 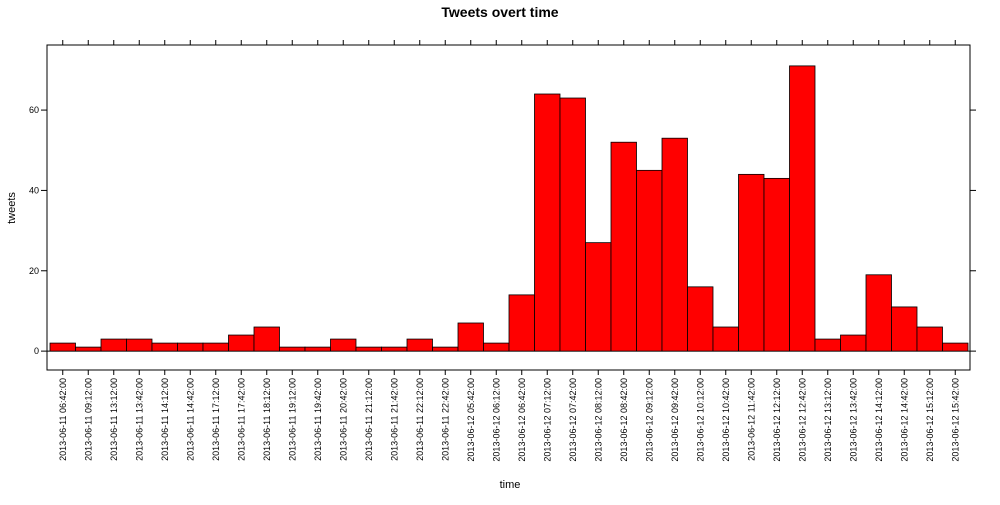 I want to click on x-tick-label: 2013-06-11 19:12:00, so click(x=292, y=419).